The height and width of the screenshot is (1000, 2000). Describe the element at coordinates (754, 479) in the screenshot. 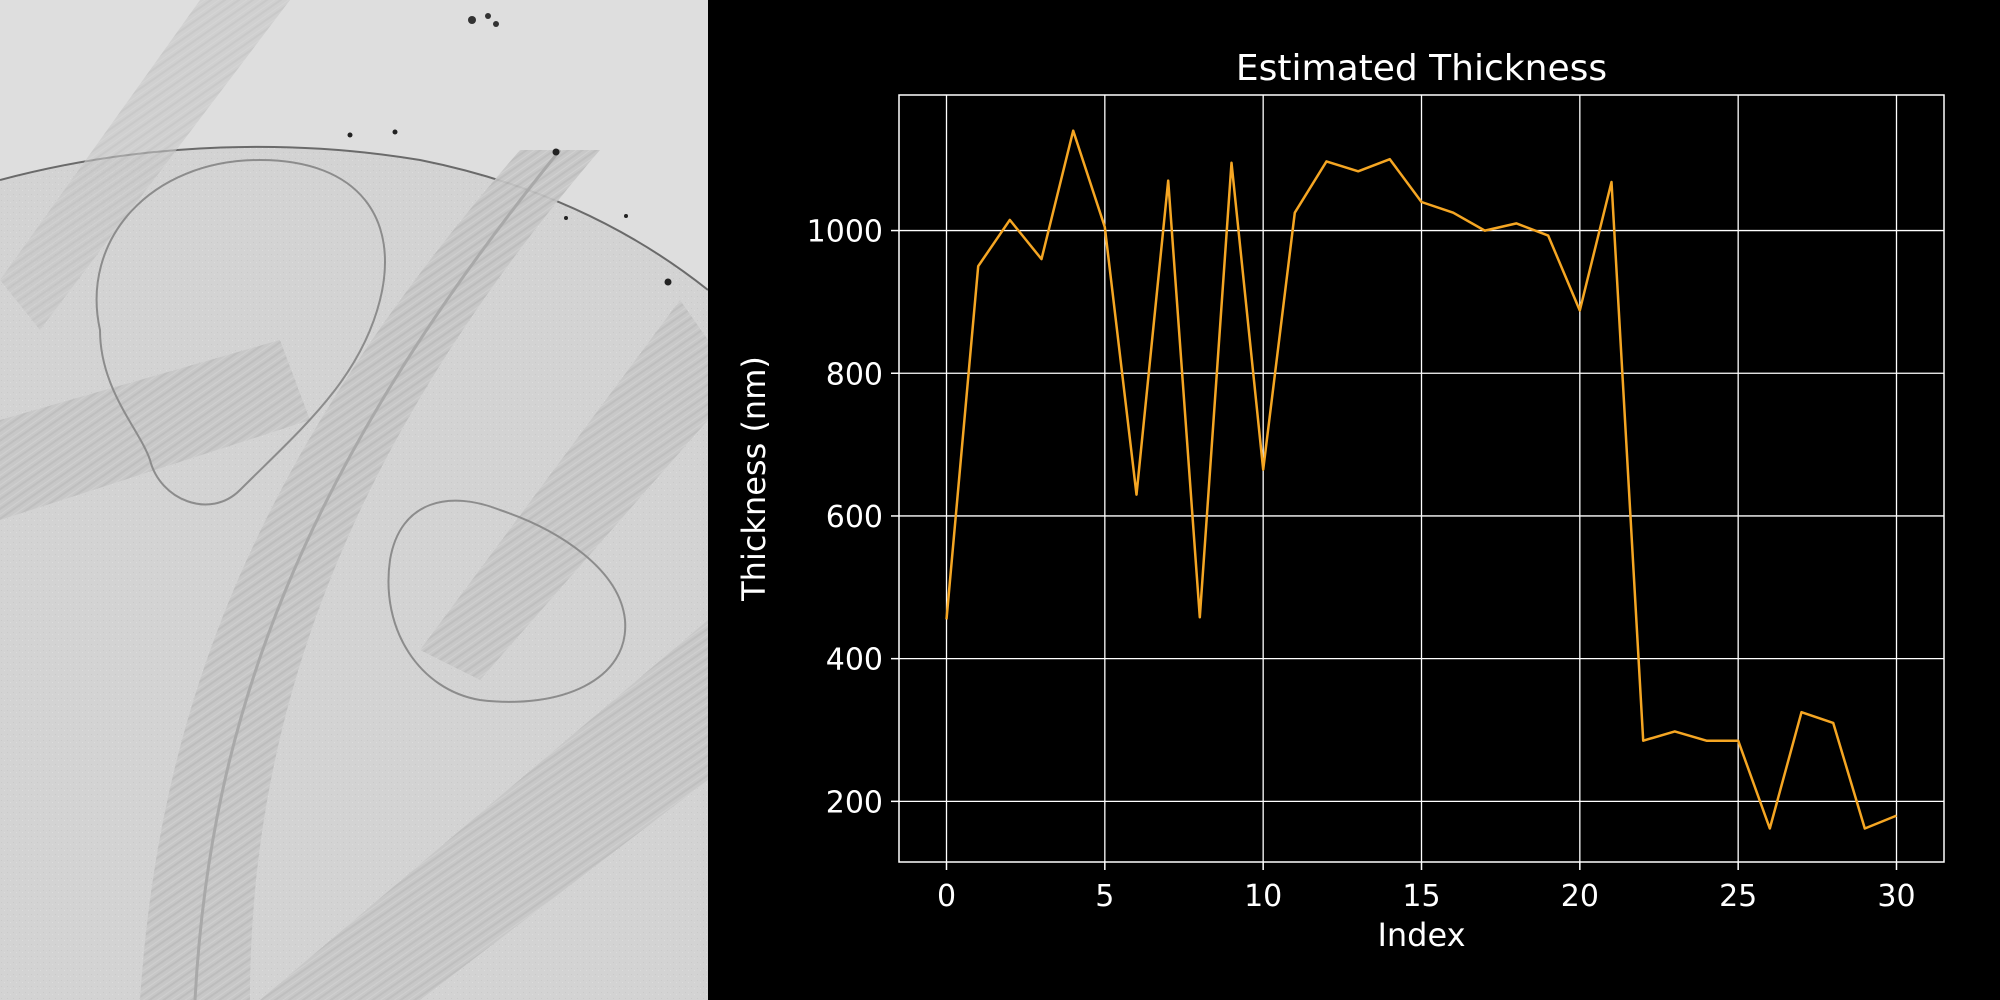

I see `y-axis-label: Thickness (nm)` at that location.